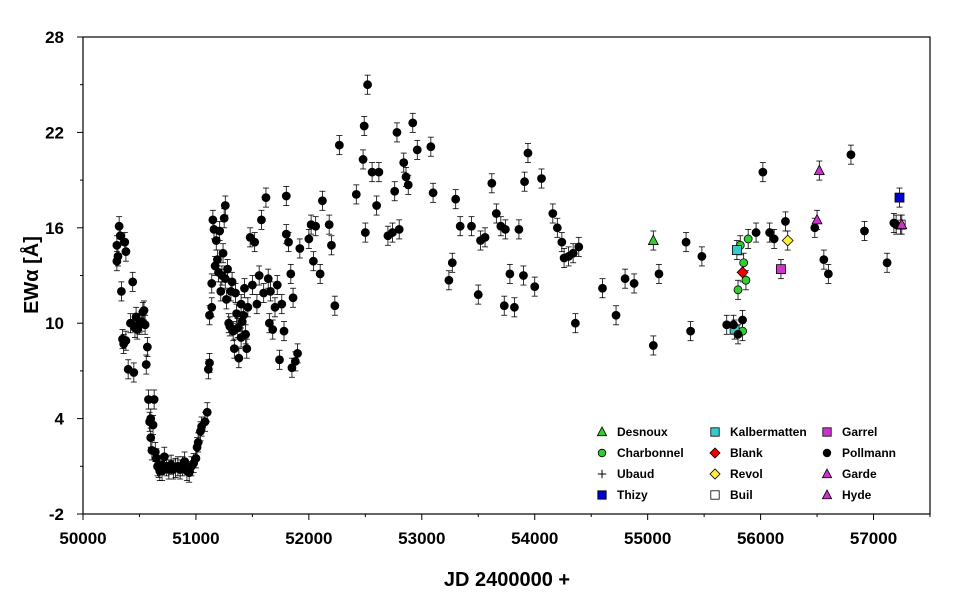 The image size is (968, 608). I want to click on legend-marker-buil, so click(715, 495).